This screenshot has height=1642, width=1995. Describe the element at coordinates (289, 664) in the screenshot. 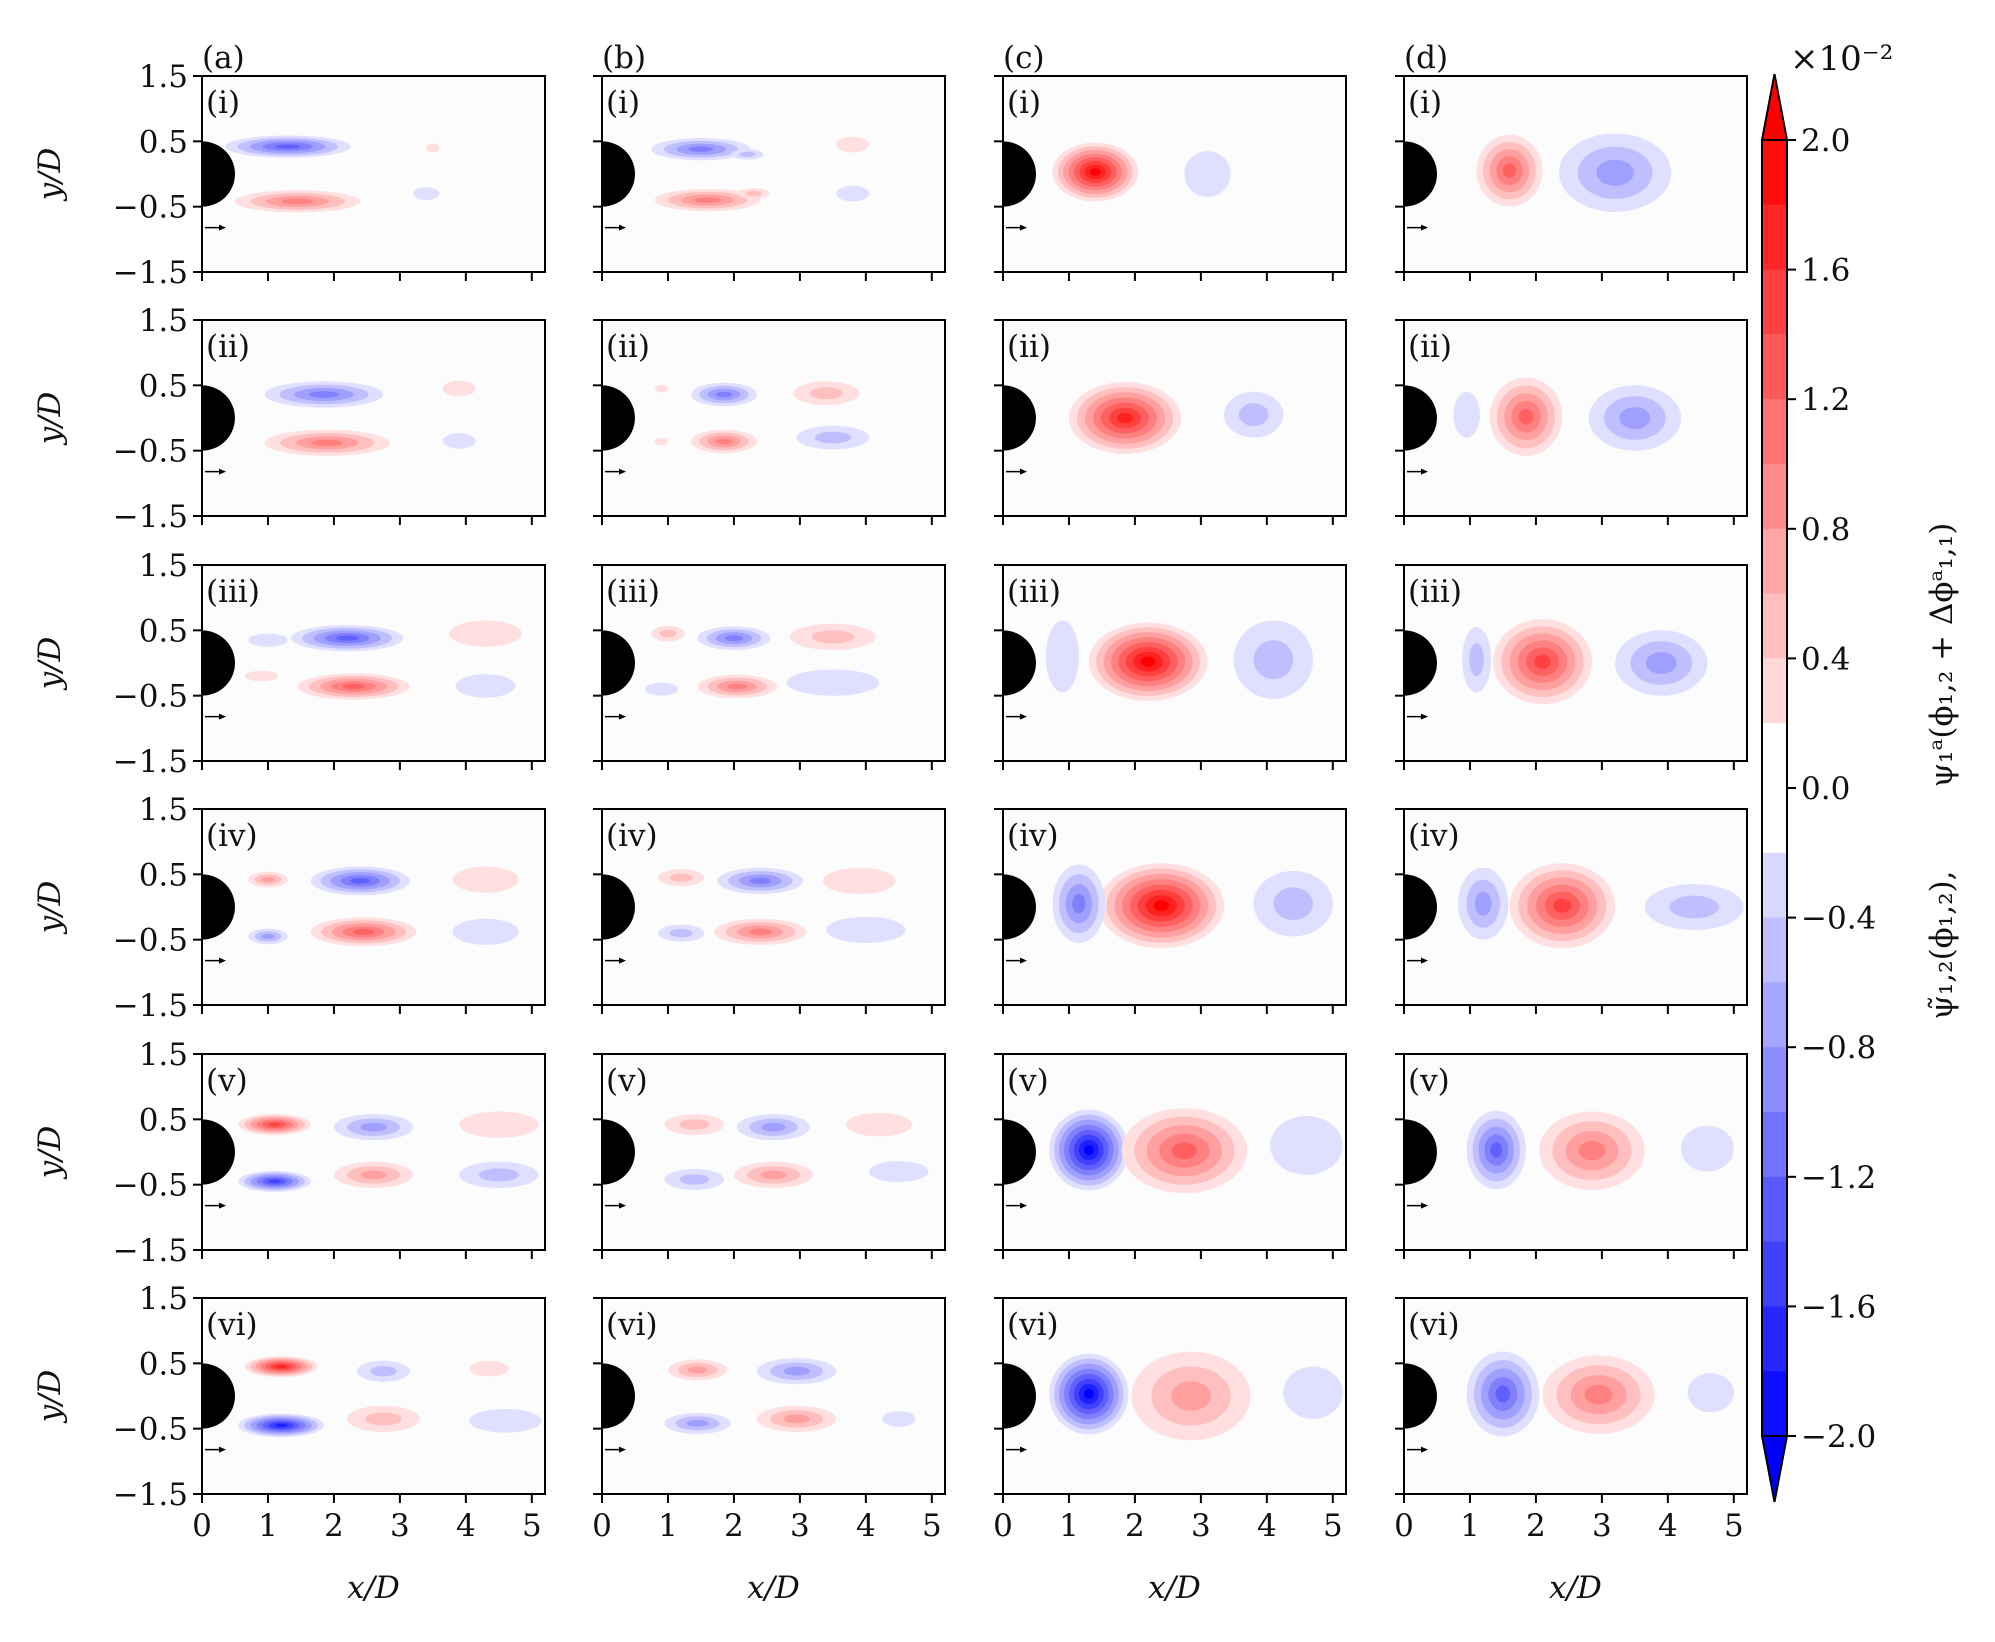

I see `panel-a-iii: 1.5 0.5 −0.5 −1.5 (iii) y/D` at that location.